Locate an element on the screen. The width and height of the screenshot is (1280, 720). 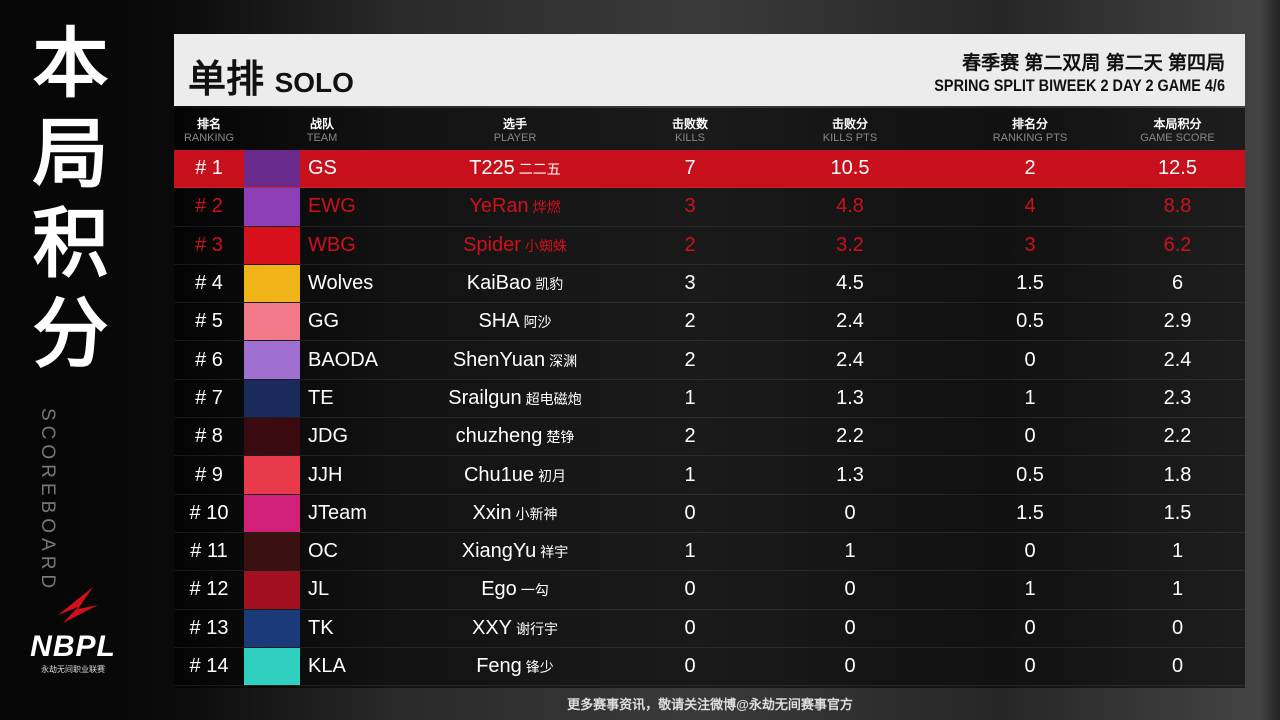
player: XiangYu 祥宇 is located at coordinates (515, 551).